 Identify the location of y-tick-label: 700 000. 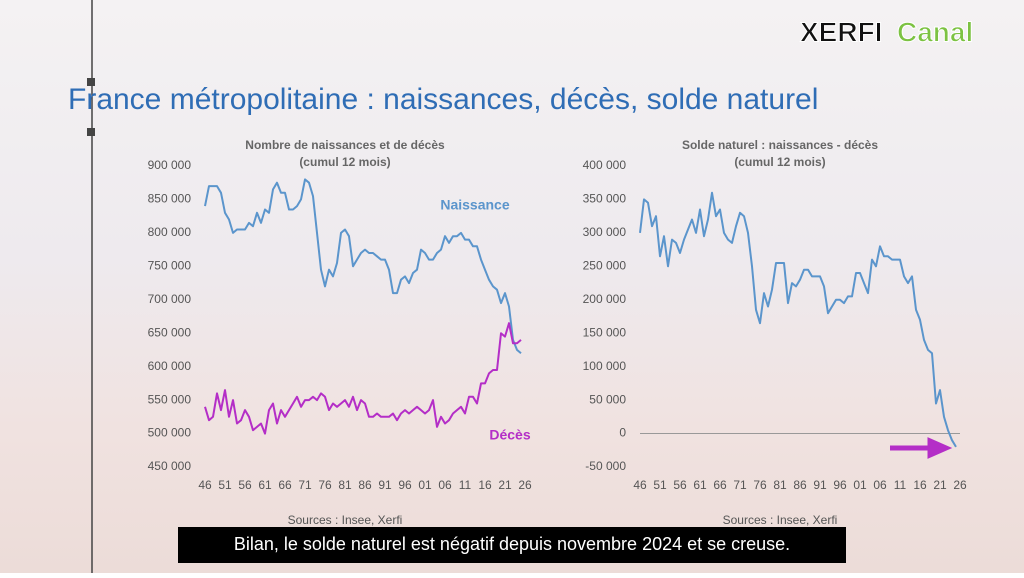
(170, 299).